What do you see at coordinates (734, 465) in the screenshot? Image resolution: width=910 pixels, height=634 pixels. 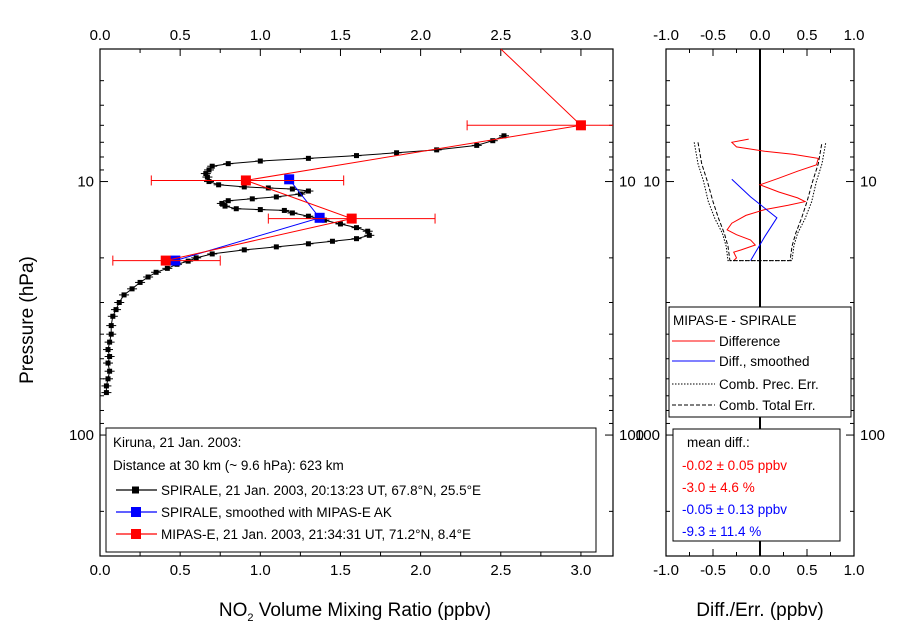 I see `mean-diff-line-1: -0.02 ± 0.05 ppbv` at bounding box center [734, 465].